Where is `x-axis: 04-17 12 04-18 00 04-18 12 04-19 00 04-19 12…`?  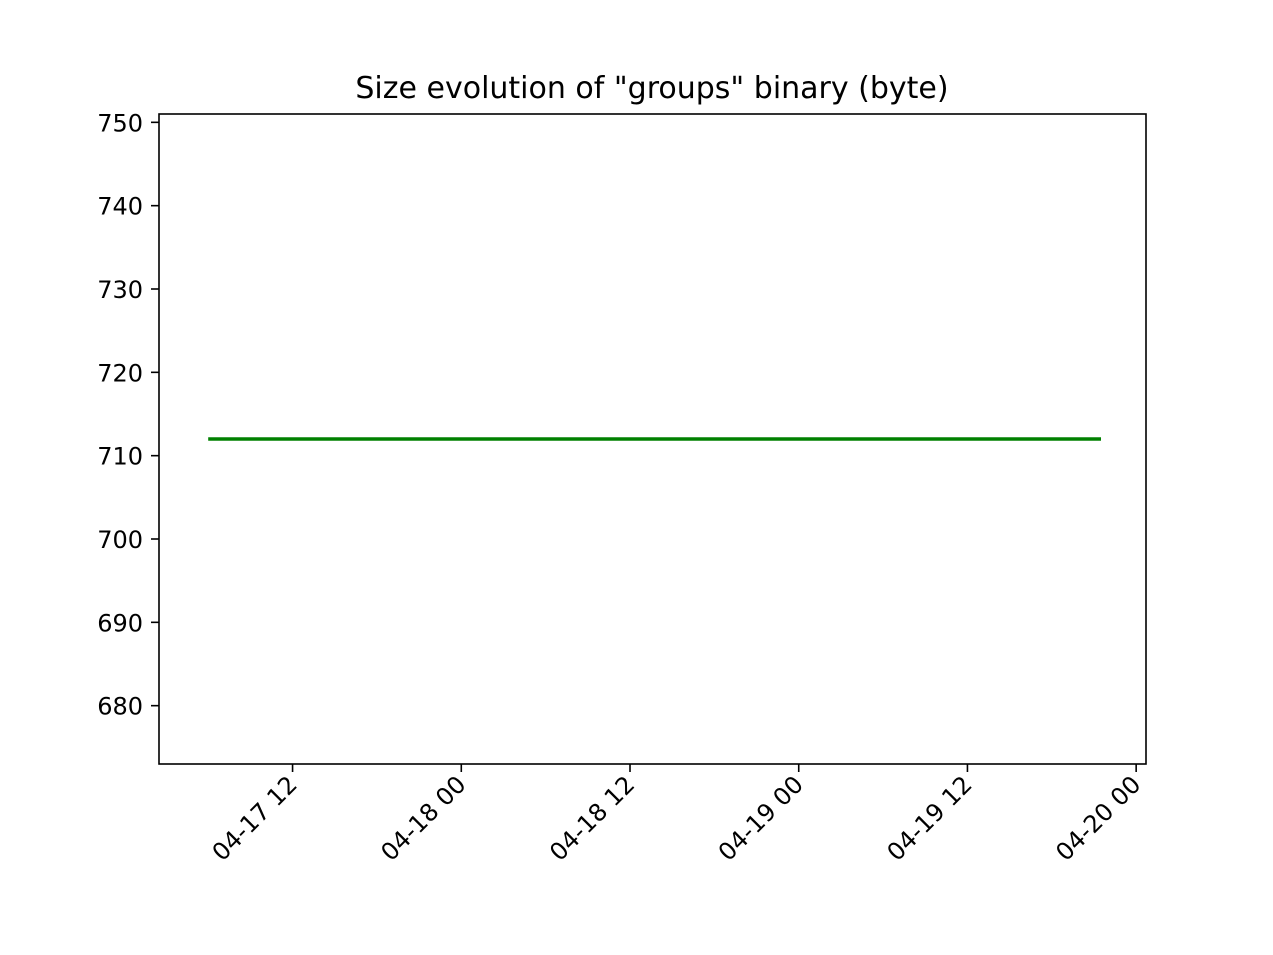
x-axis: 04-17 12 04-18 00 04-18 12 04-19 00 04-19 12… is located at coordinates (676, 815).